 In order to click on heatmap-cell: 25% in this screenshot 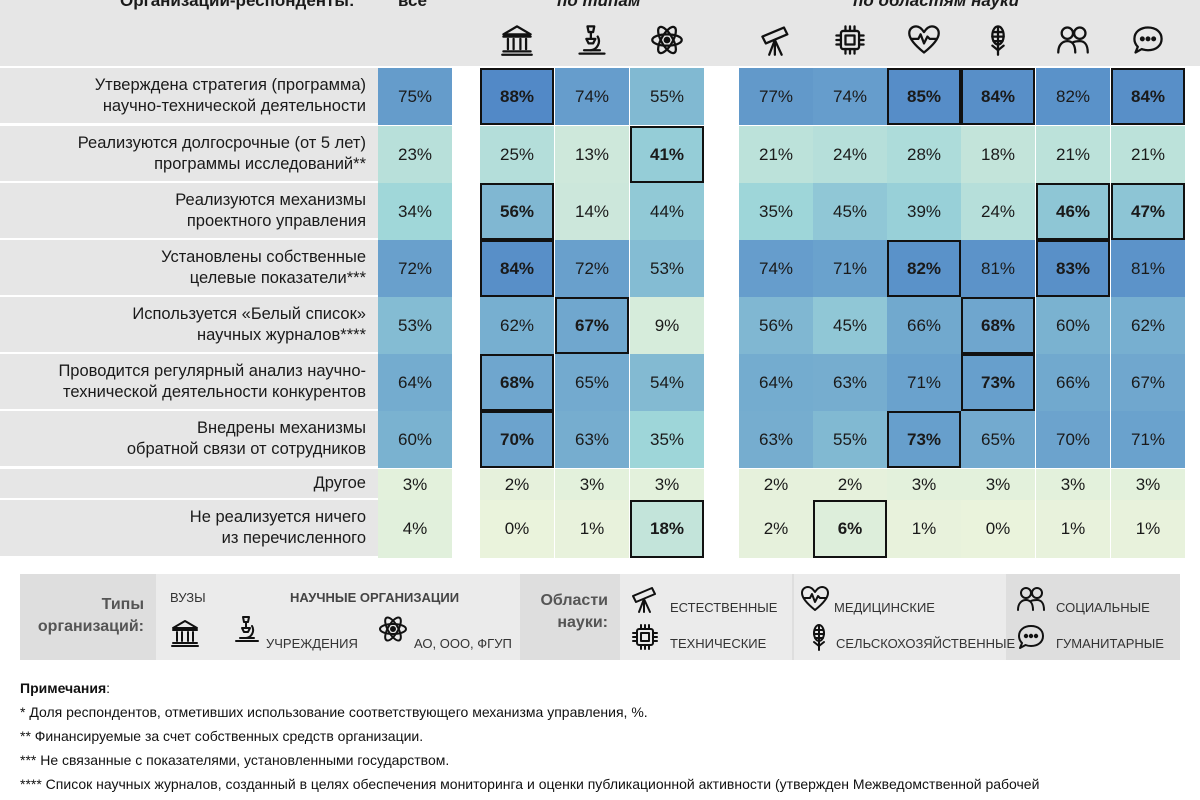, I will do `click(517, 154)`.